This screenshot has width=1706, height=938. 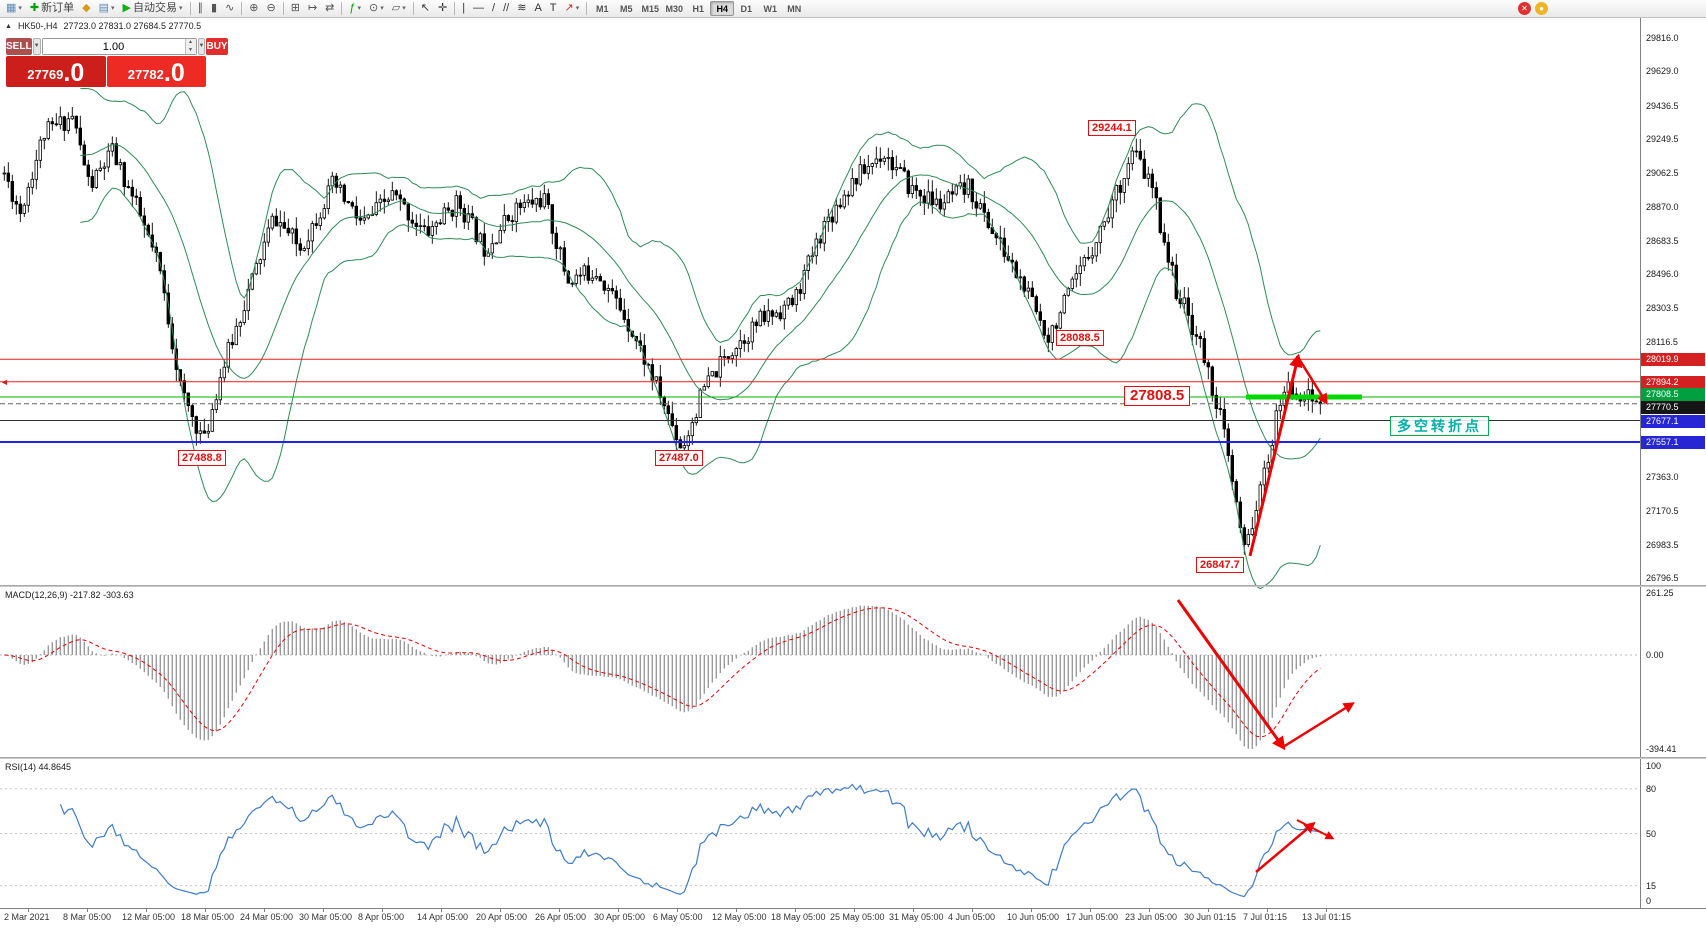 What do you see at coordinates (36, 46) in the screenshot?
I see `sell-options-caret-icon: ▼` at bounding box center [36, 46].